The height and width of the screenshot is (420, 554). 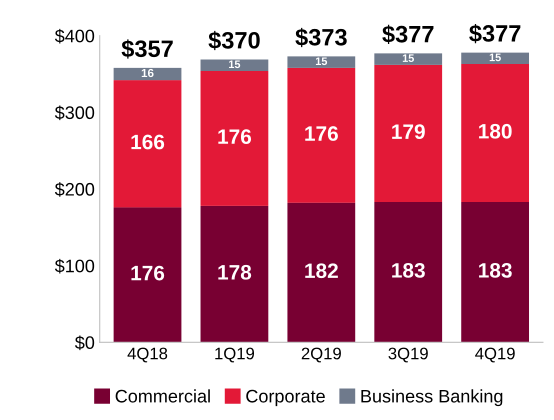 What do you see at coordinates (234, 40) in the screenshot?
I see `total-label: $370` at bounding box center [234, 40].